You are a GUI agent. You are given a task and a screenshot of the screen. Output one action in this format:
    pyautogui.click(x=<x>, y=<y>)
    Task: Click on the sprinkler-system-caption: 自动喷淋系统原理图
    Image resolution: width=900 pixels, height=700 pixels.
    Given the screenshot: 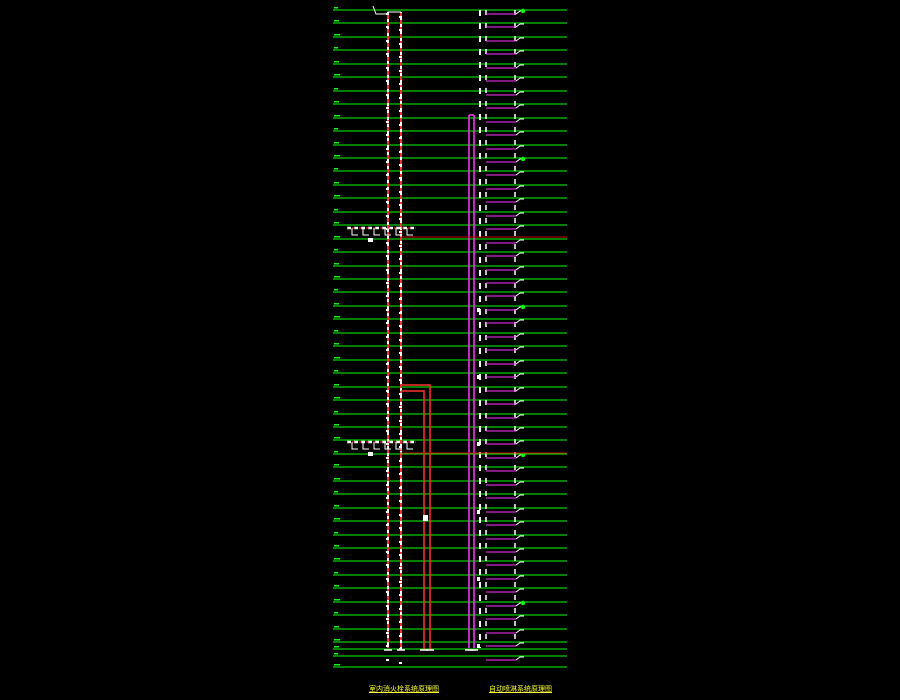 What is the action you would take?
    pyautogui.click(x=520, y=689)
    